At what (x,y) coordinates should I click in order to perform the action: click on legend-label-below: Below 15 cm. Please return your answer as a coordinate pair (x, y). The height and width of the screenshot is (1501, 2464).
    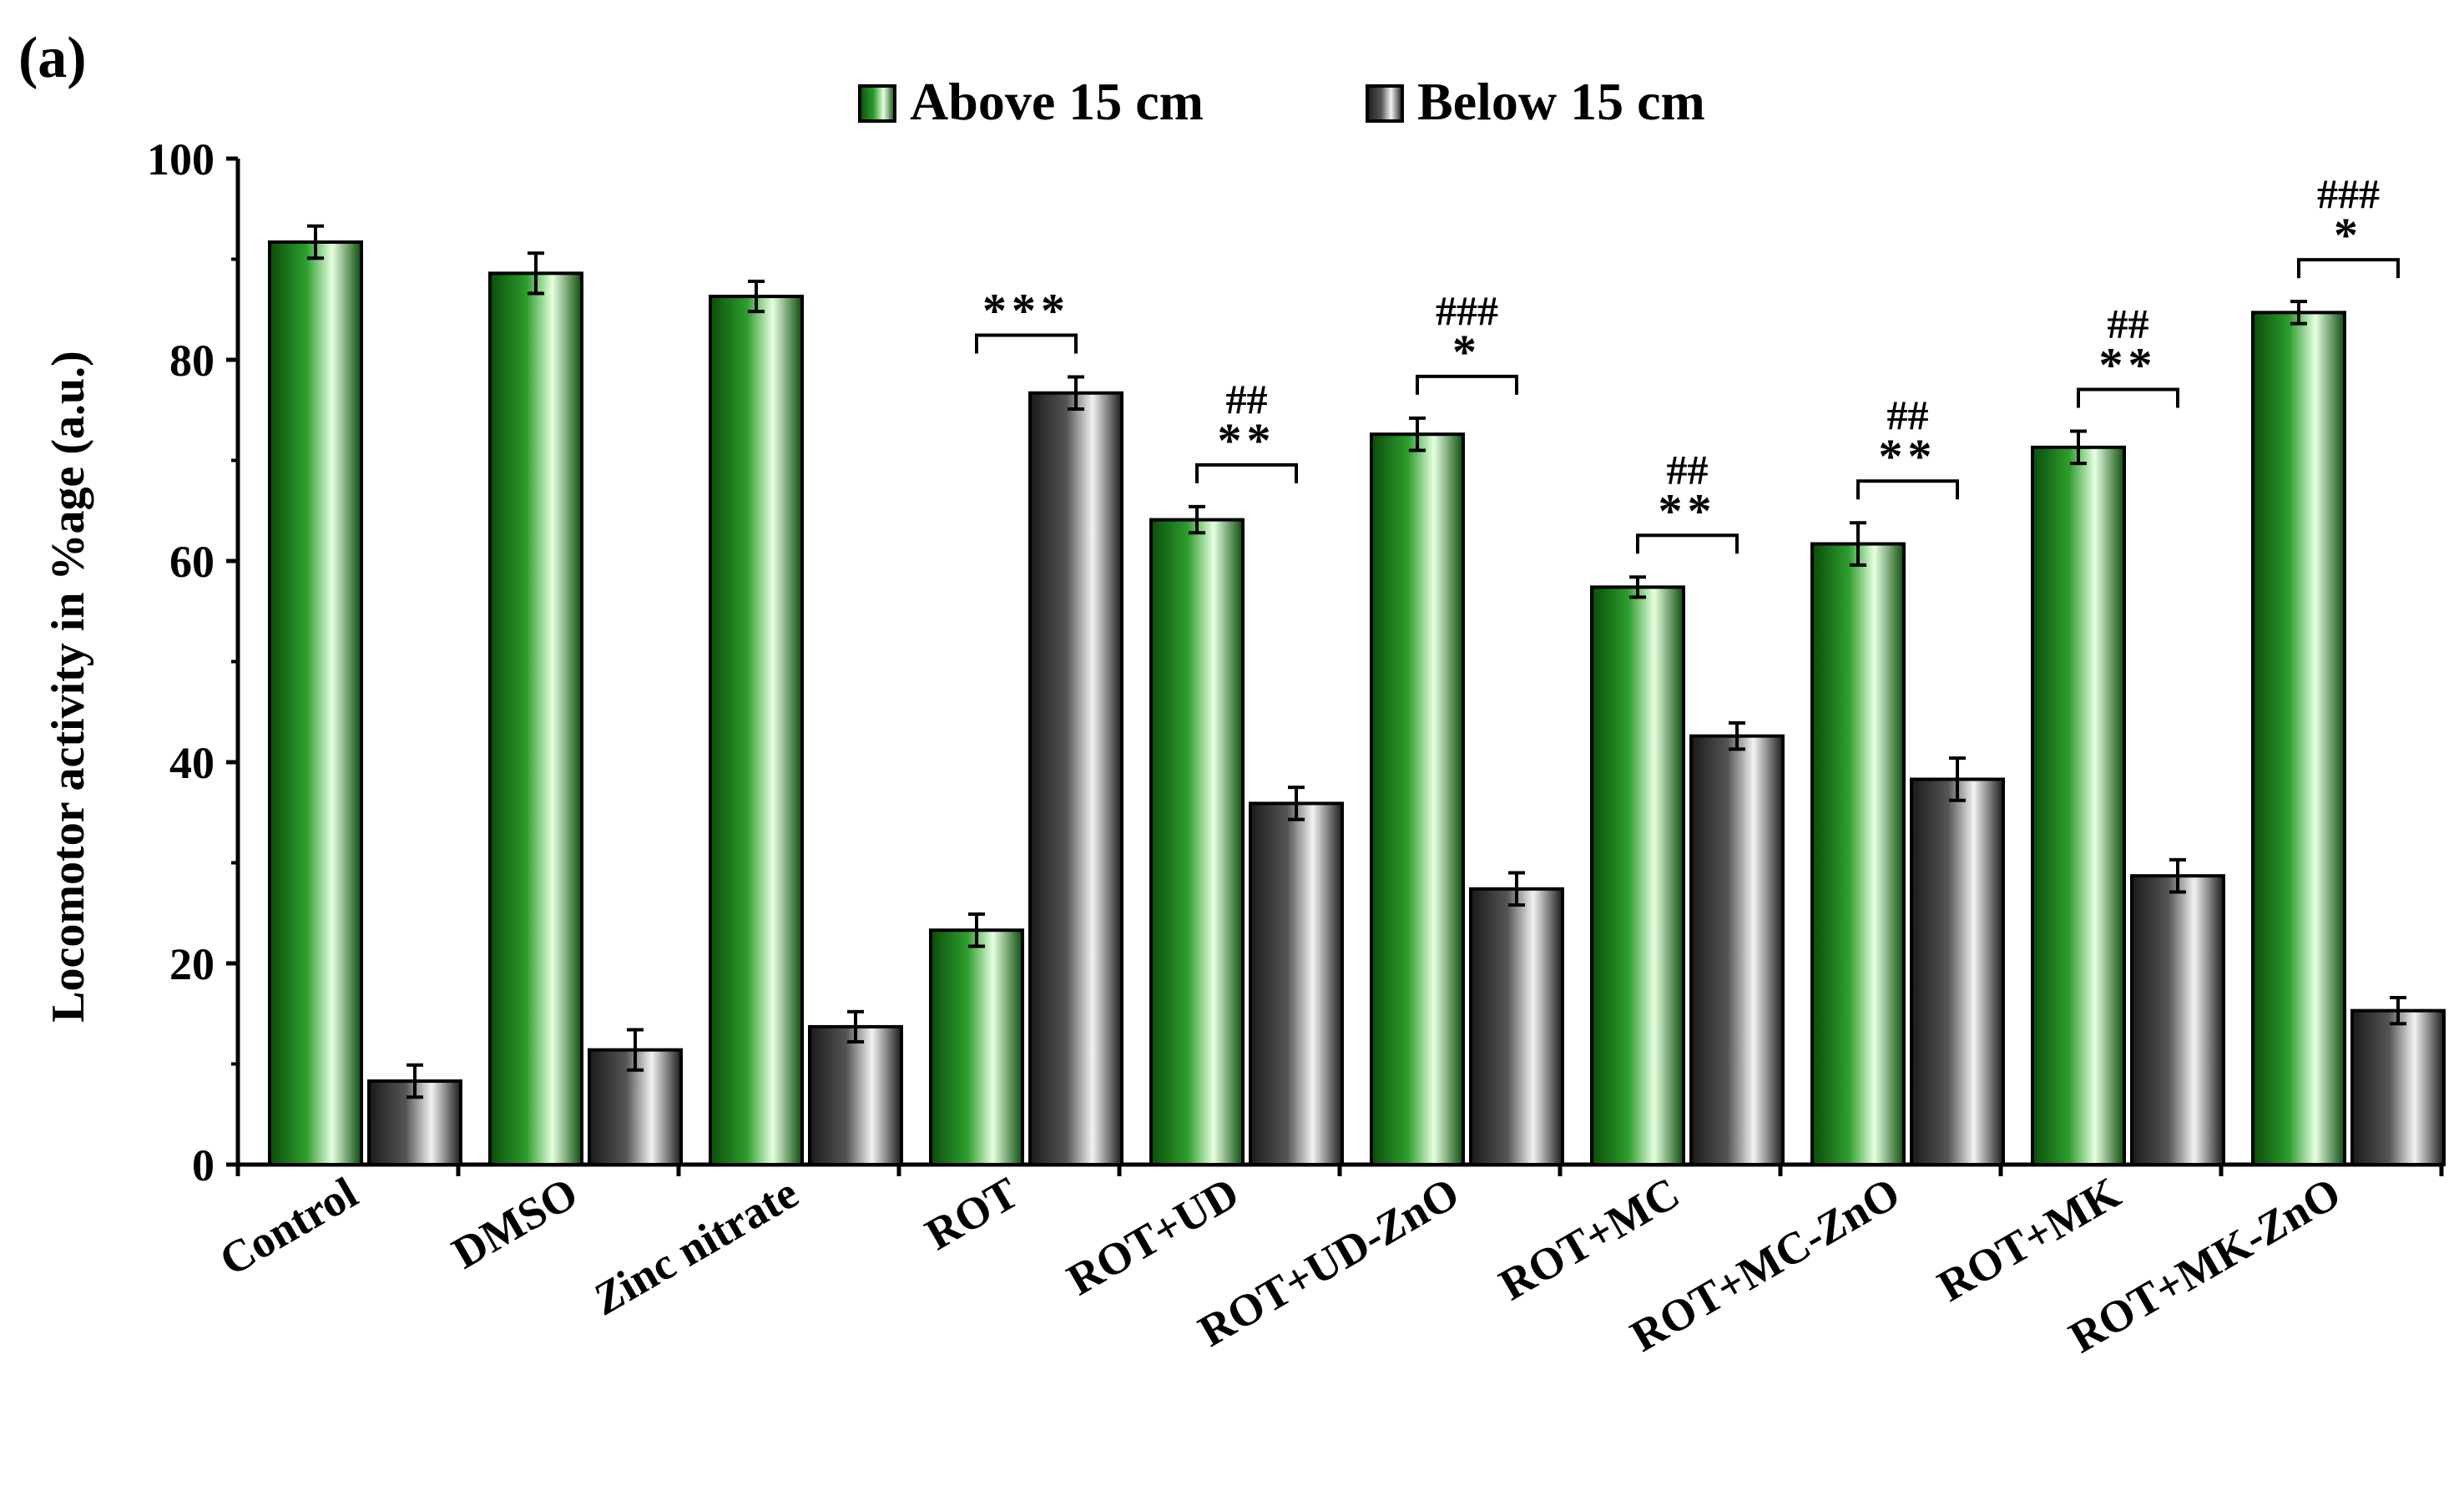
    Looking at the image, I should click on (1561, 101).